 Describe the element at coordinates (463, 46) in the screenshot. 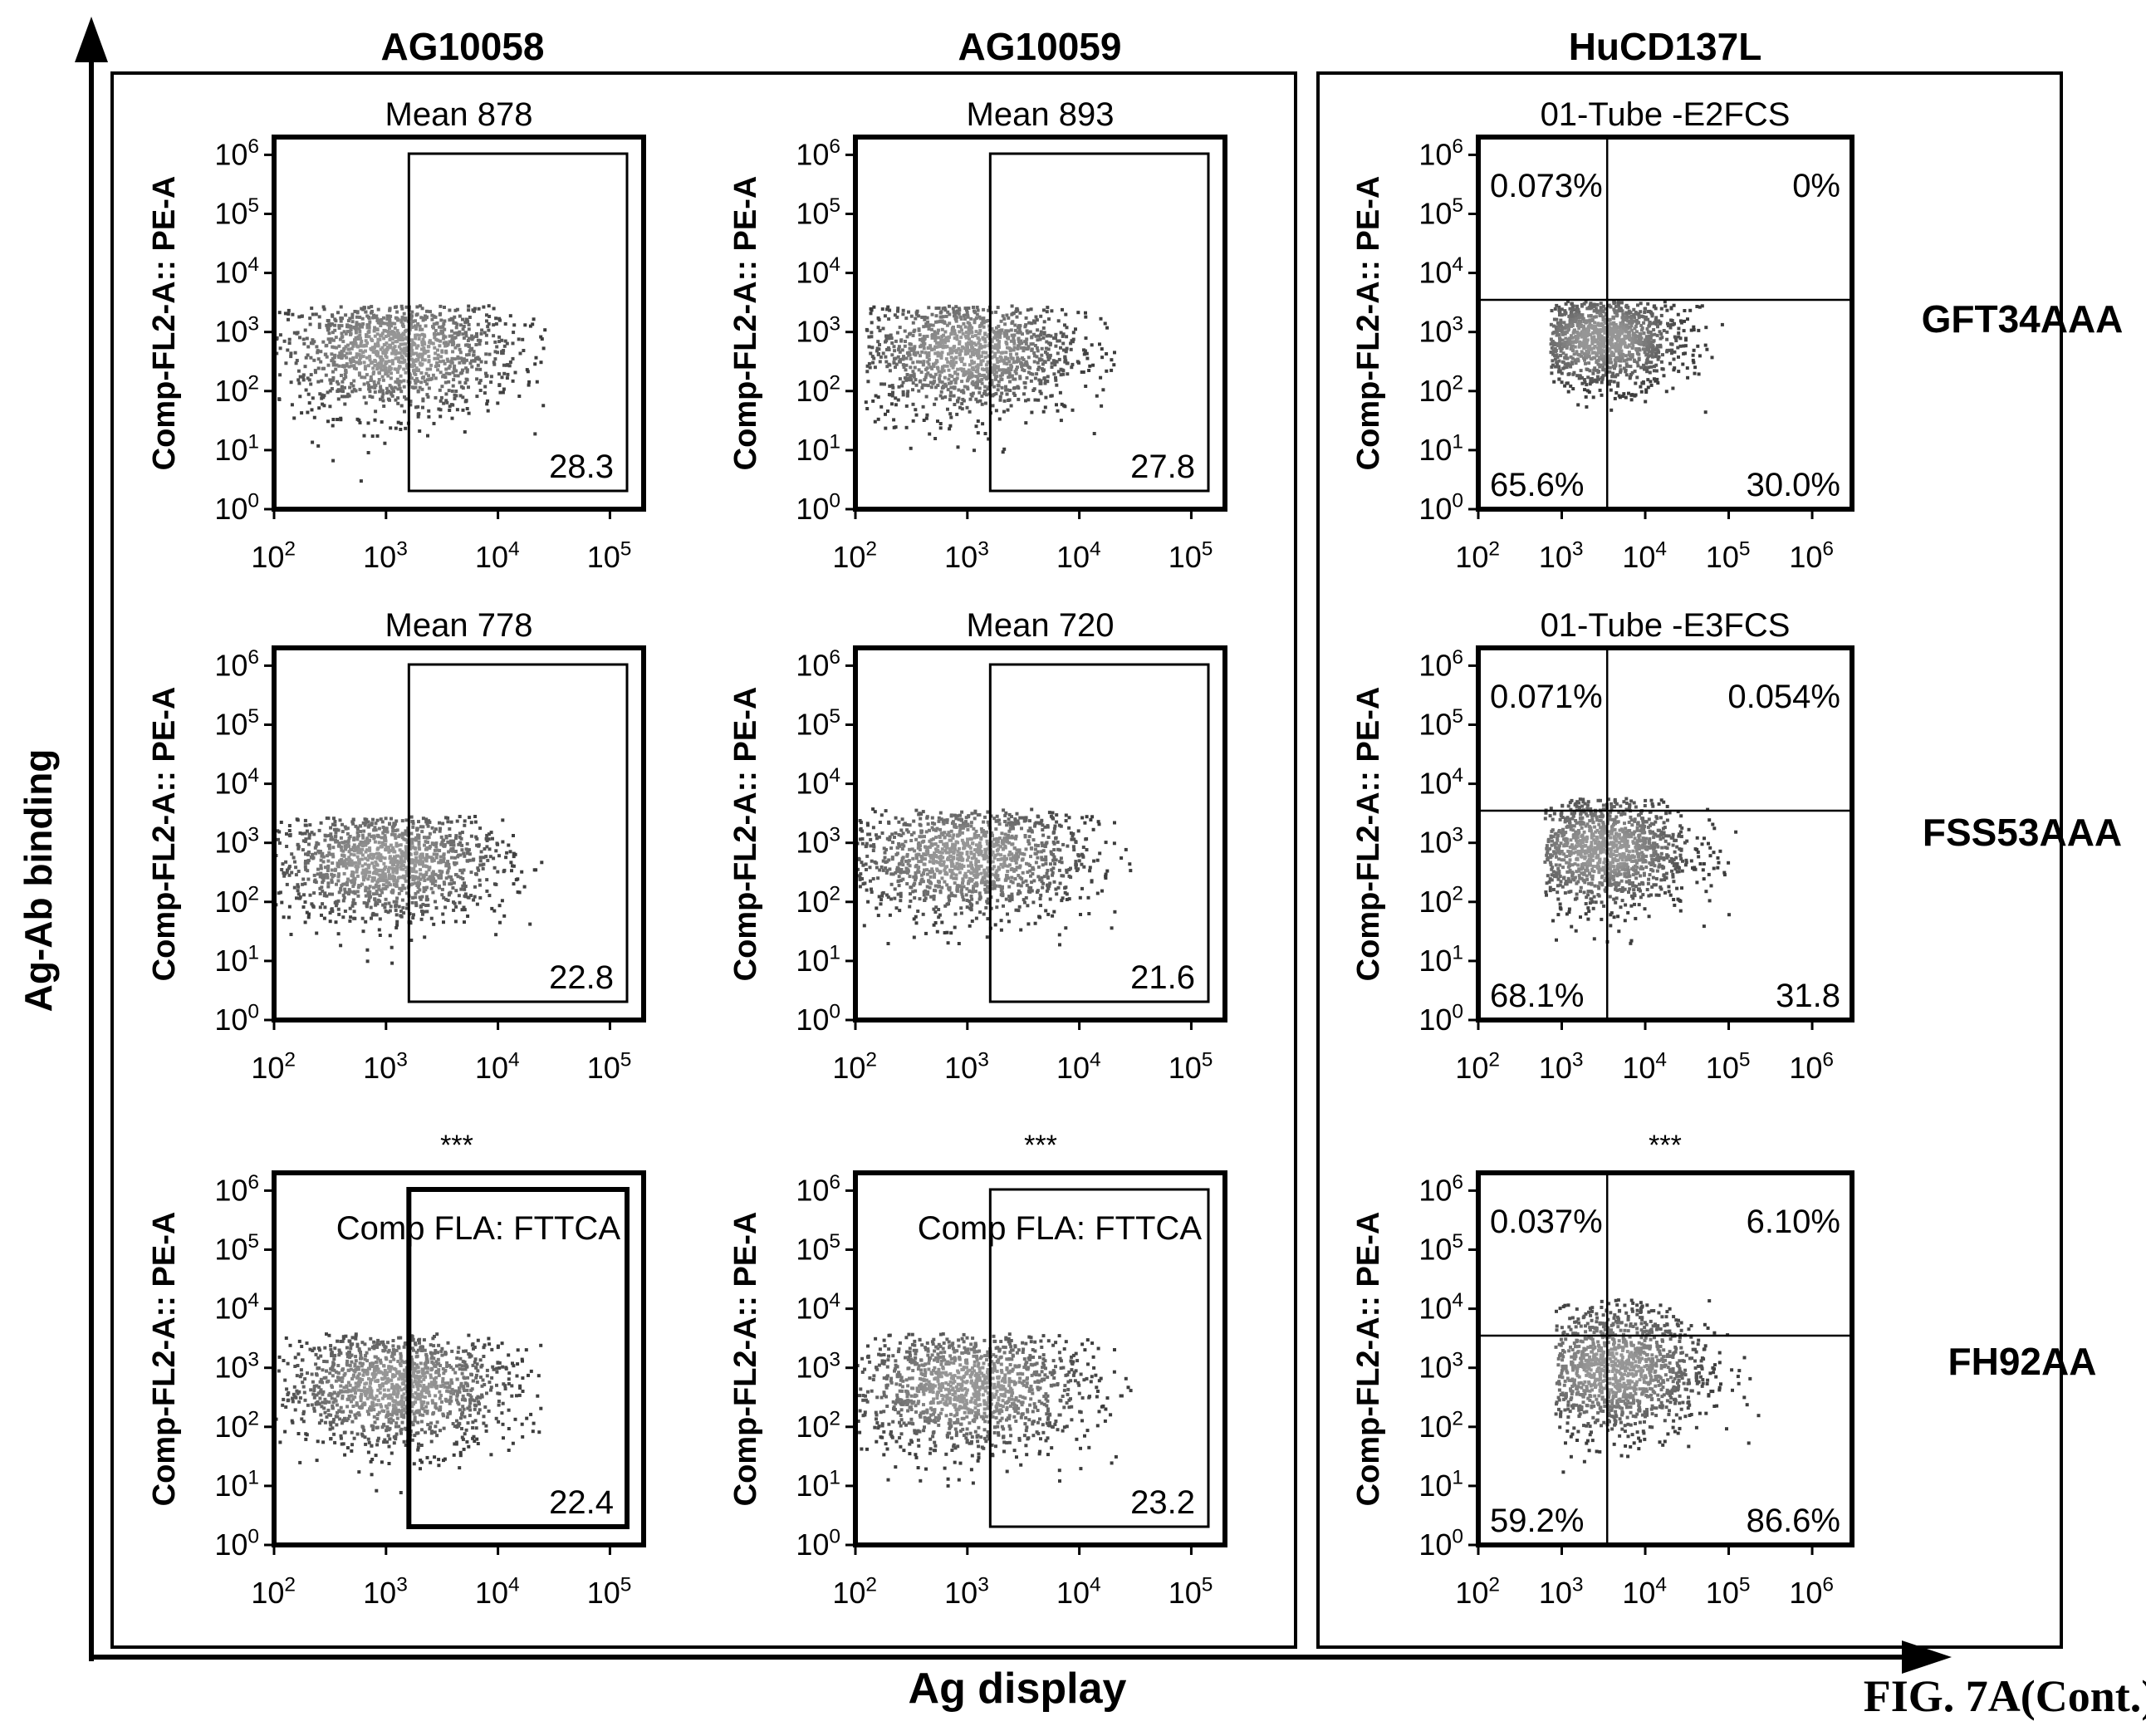

I see `column-header-1: AG10058` at that location.